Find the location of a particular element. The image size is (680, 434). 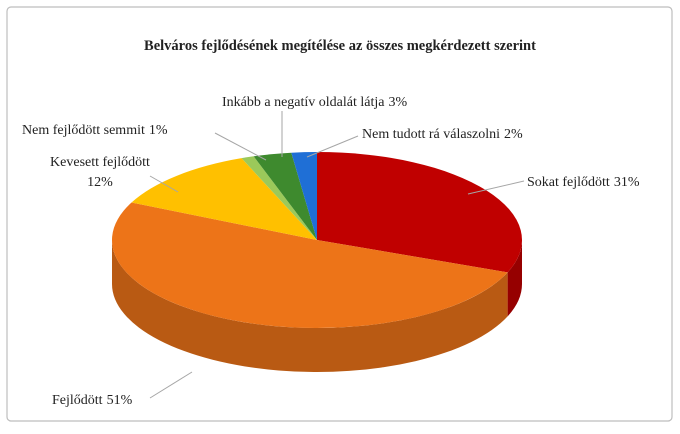

value-label: 1% is located at coordinates (158, 130).